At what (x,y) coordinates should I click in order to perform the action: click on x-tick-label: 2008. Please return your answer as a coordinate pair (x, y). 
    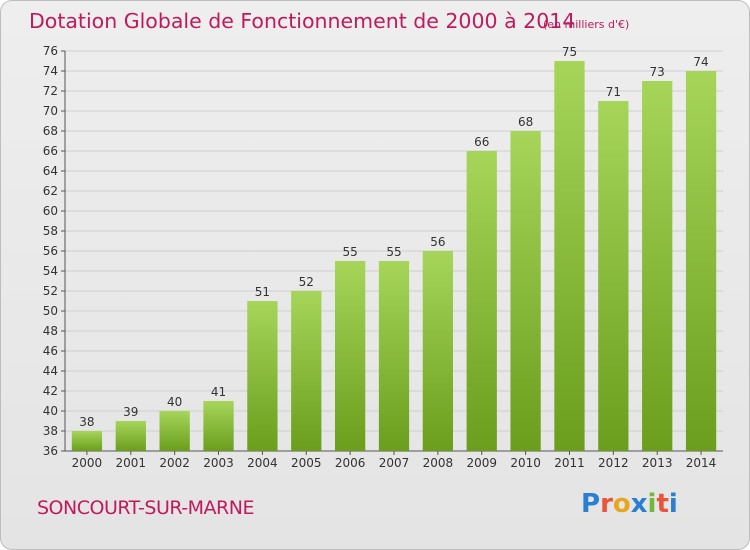
    Looking at the image, I should click on (438, 463).